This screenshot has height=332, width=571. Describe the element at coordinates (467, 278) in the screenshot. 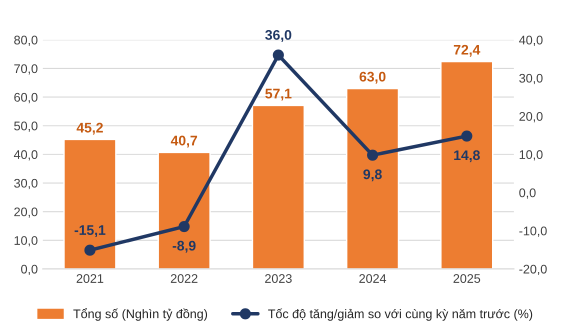

I see `x-tick-label: 2025` at that location.